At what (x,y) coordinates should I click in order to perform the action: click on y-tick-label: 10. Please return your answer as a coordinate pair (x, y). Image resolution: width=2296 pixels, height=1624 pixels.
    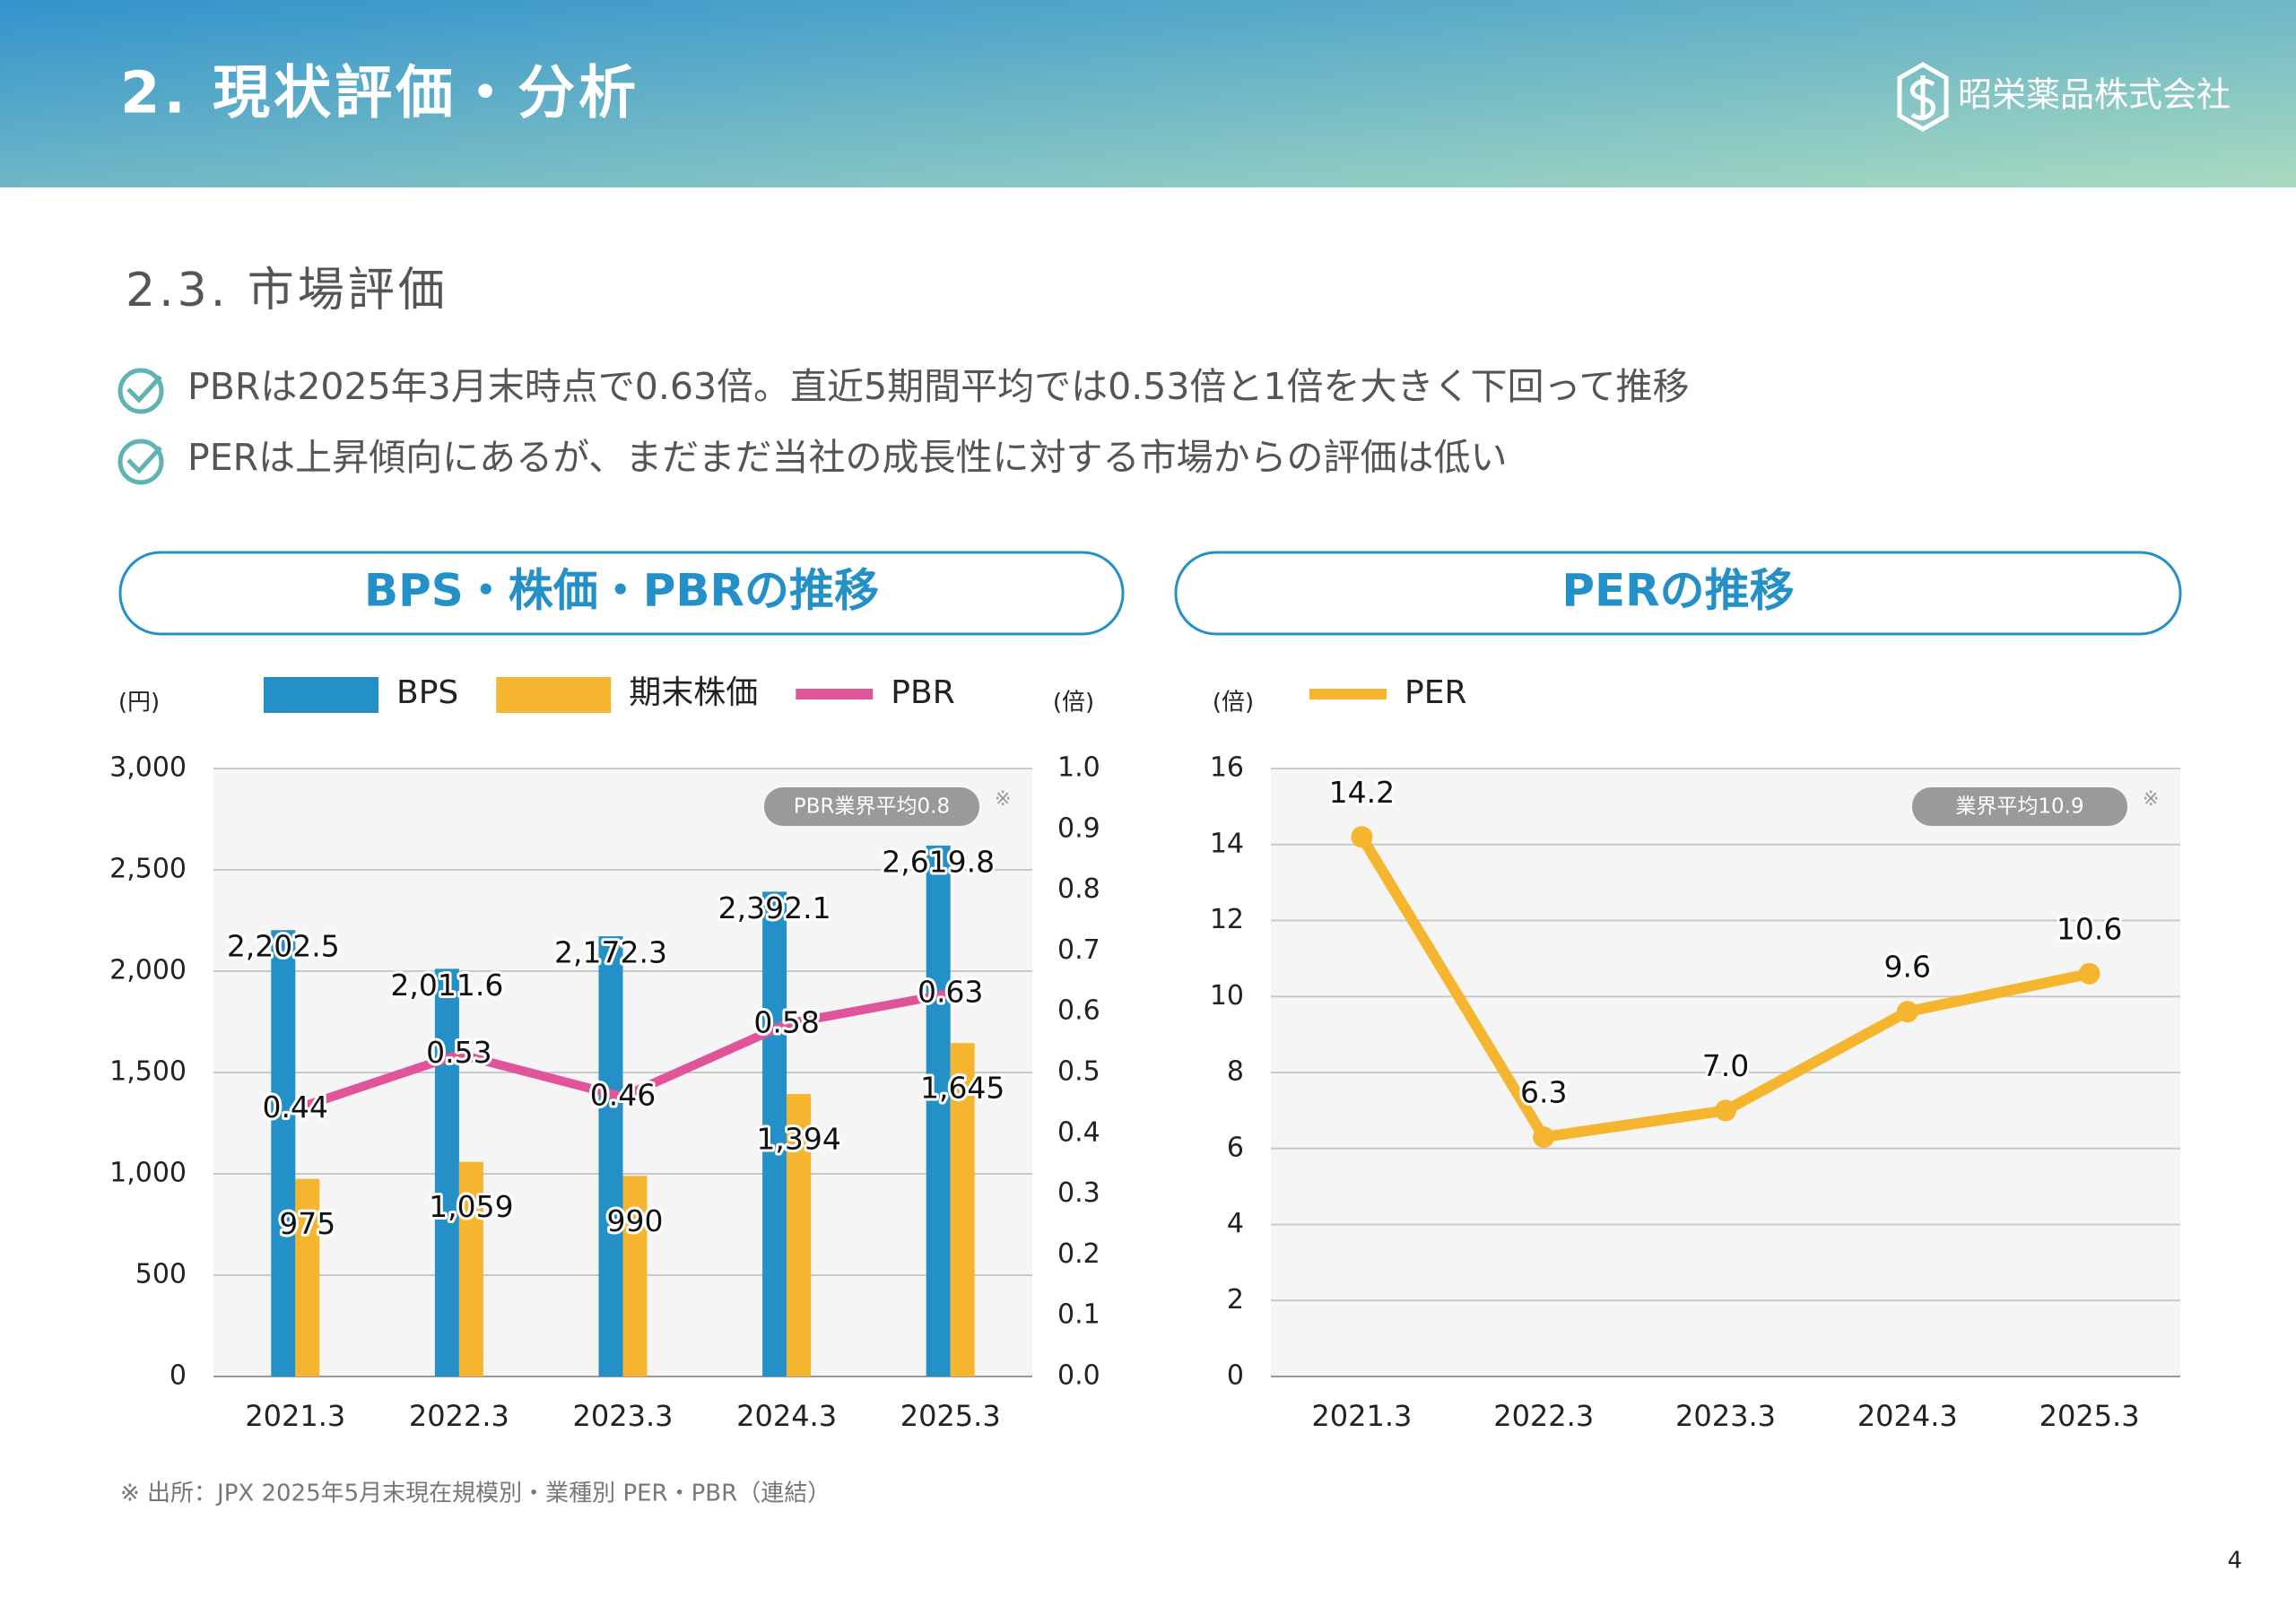
    Looking at the image, I should click on (1227, 996).